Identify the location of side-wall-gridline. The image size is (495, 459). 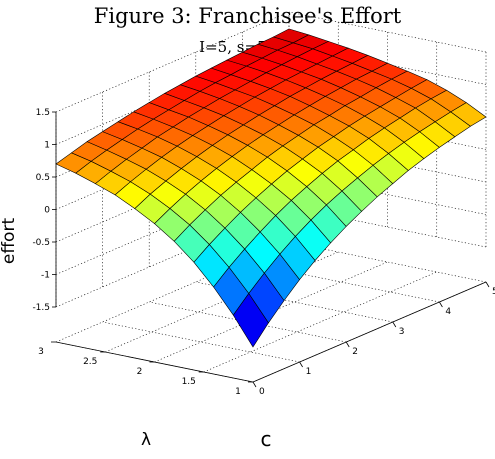
(387, 32).